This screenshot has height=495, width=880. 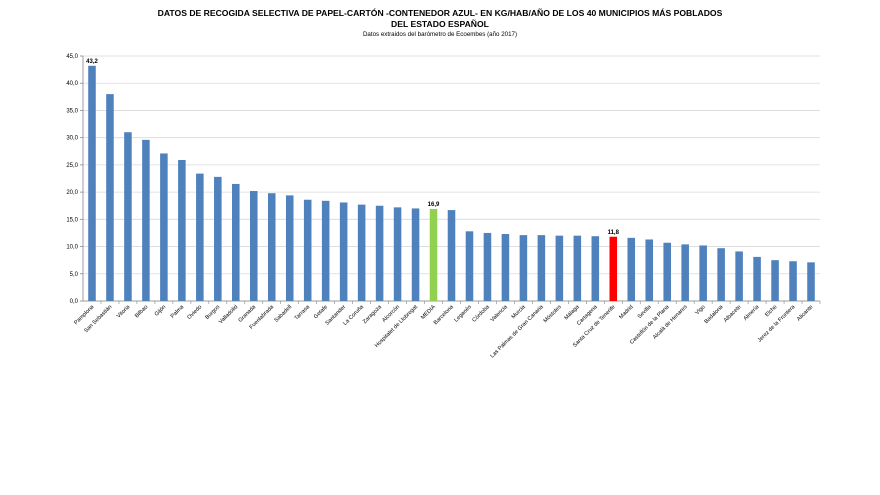 What do you see at coordinates (92, 62) in the screenshot?
I see `data-label: 43,2` at bounding box center [92, 62].